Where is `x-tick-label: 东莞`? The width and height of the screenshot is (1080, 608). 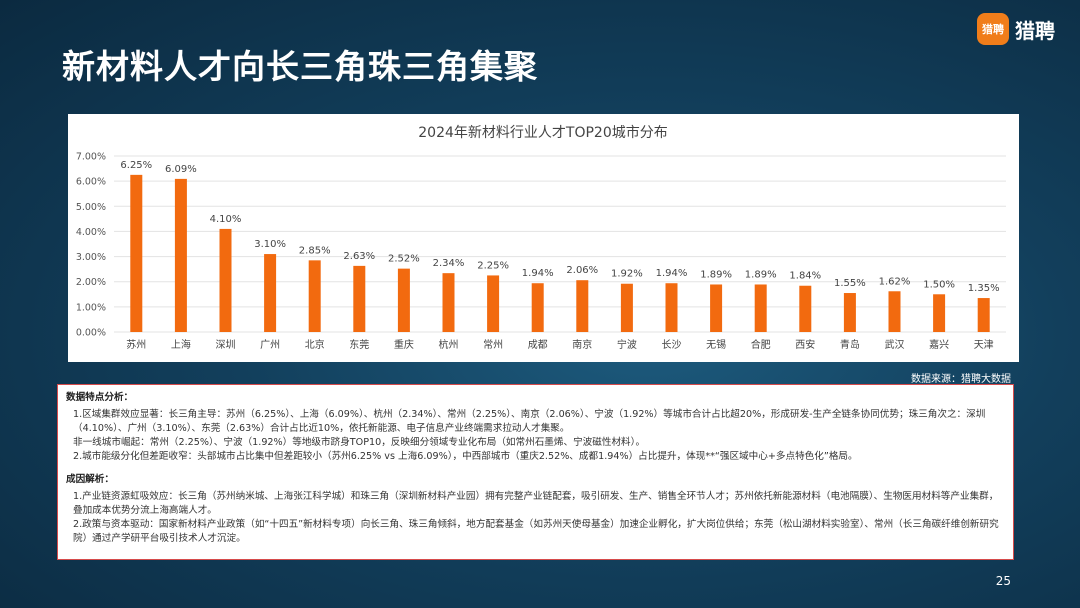 x-tick-label: 东莞 is located at coordinates (359, 344).